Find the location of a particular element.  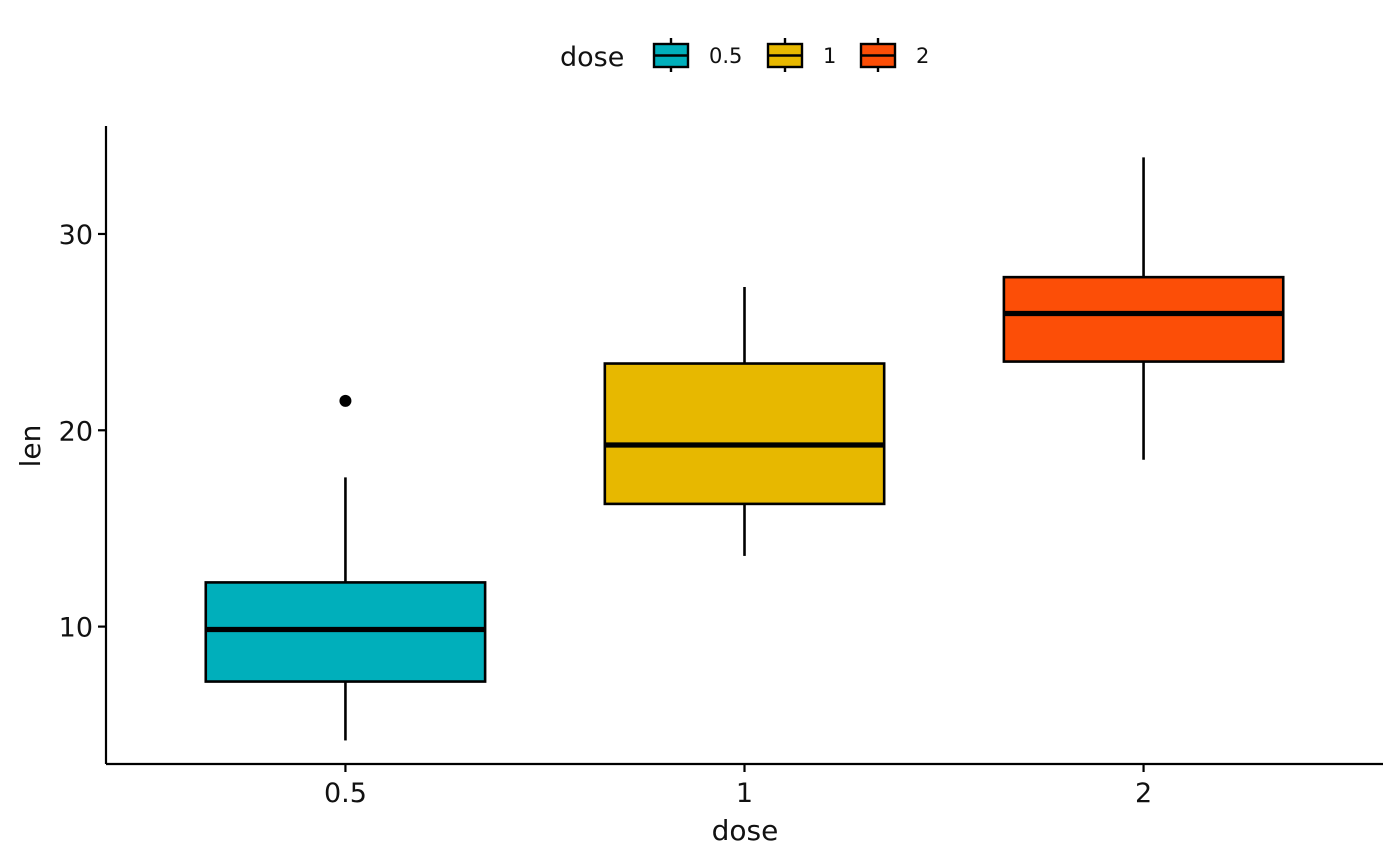

y-axis-ticks: 10 20 30 is located at coordinates (82, 432).